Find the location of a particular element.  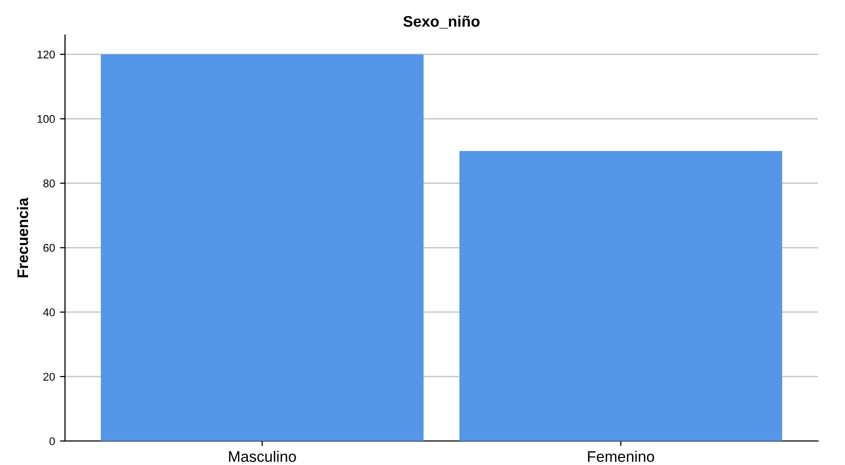

y-tick-label: 80 is located at coordinates (49, 183).